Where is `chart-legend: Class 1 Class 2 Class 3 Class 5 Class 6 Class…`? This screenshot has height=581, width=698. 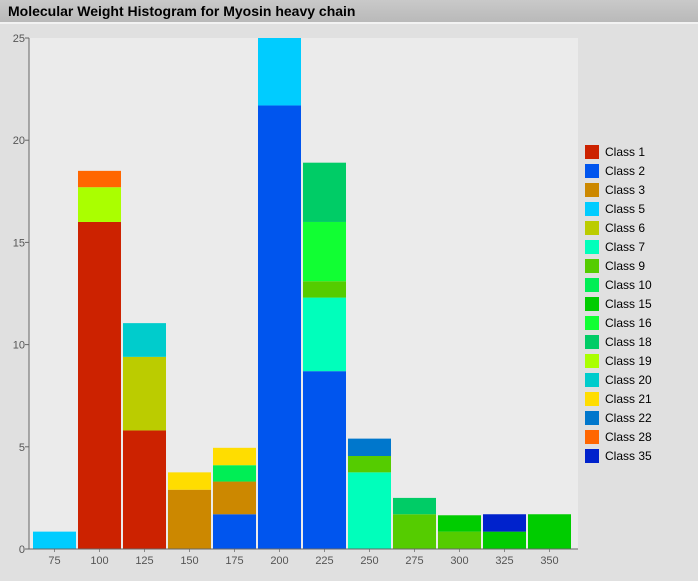
chart-legend: Class 1 Class 2 Class 3 Class 5 Class 6 Class… is located at coordinates (618, 303).